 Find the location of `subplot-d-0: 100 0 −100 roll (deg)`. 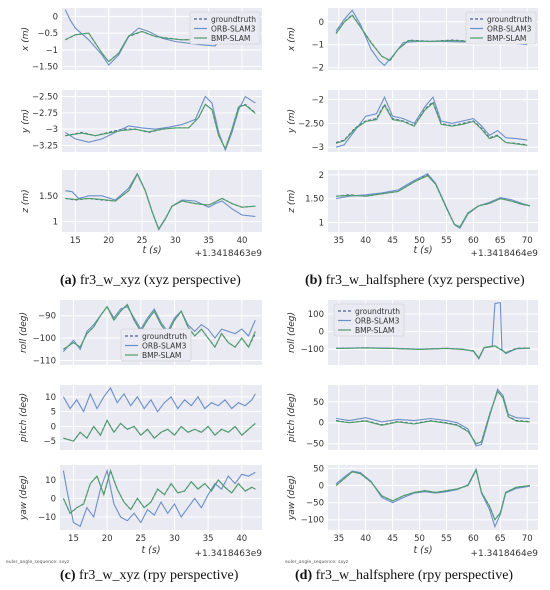

subplot-d-0: 100 0 −100 roll (deg) is located at coordinates (412, 332).